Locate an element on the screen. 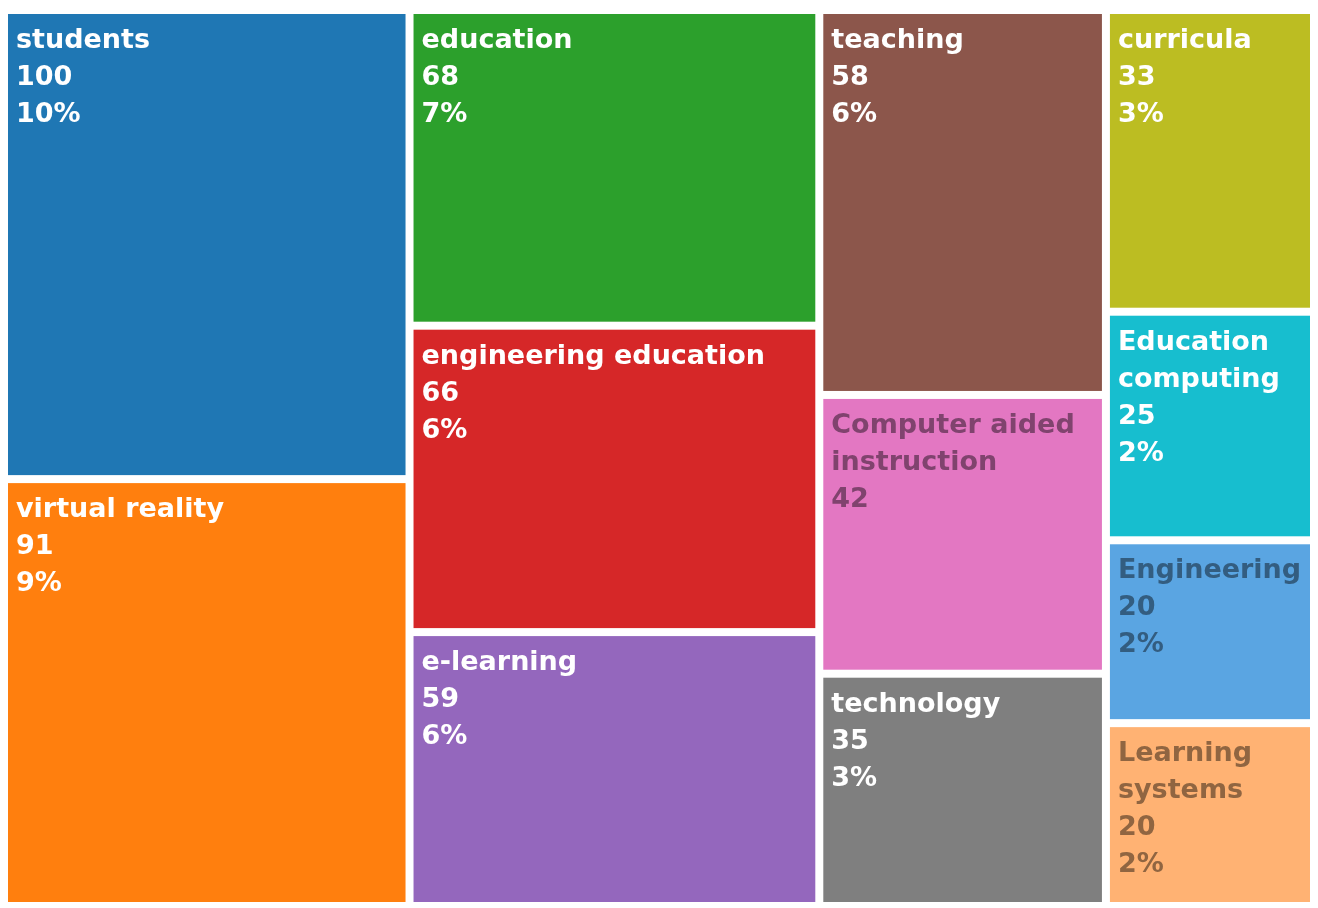 The width and height of the screenshot is (1318, 908). data-label: 9% is located at coordinates (39, 582).